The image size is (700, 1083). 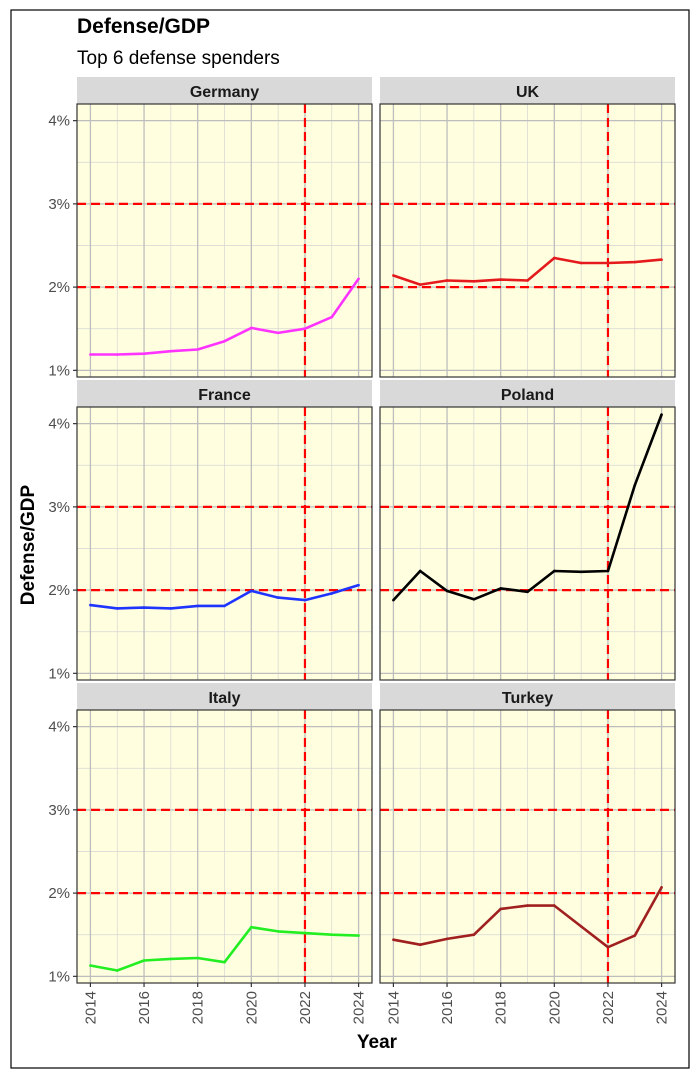 I want to click on panel-turkey: Turkey 2014 2016 2018 2020 2022 2024, so click(x=527, y=853).